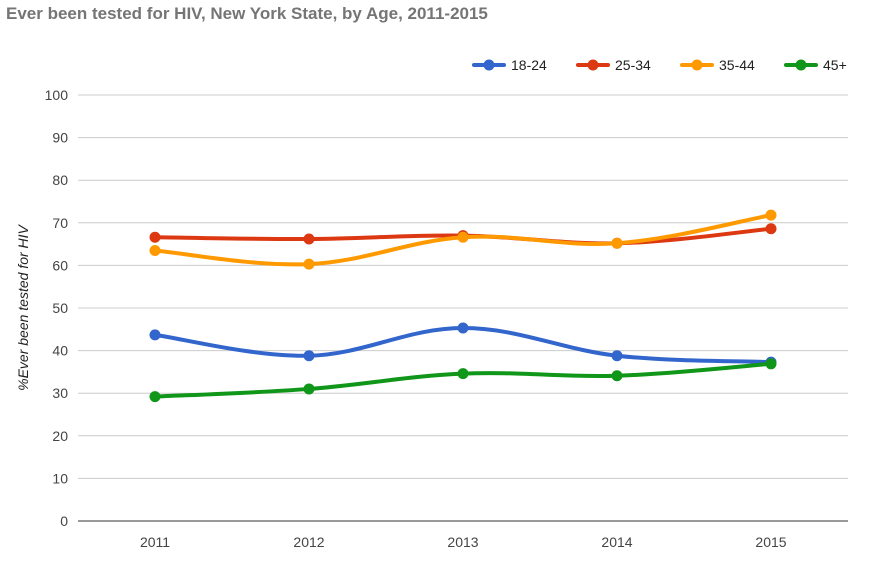 This screenshot has height=575, width=873. Describe the element at coordinates (616, 542) in the screenshot. I see `x-tick-label: 2014` at that location.